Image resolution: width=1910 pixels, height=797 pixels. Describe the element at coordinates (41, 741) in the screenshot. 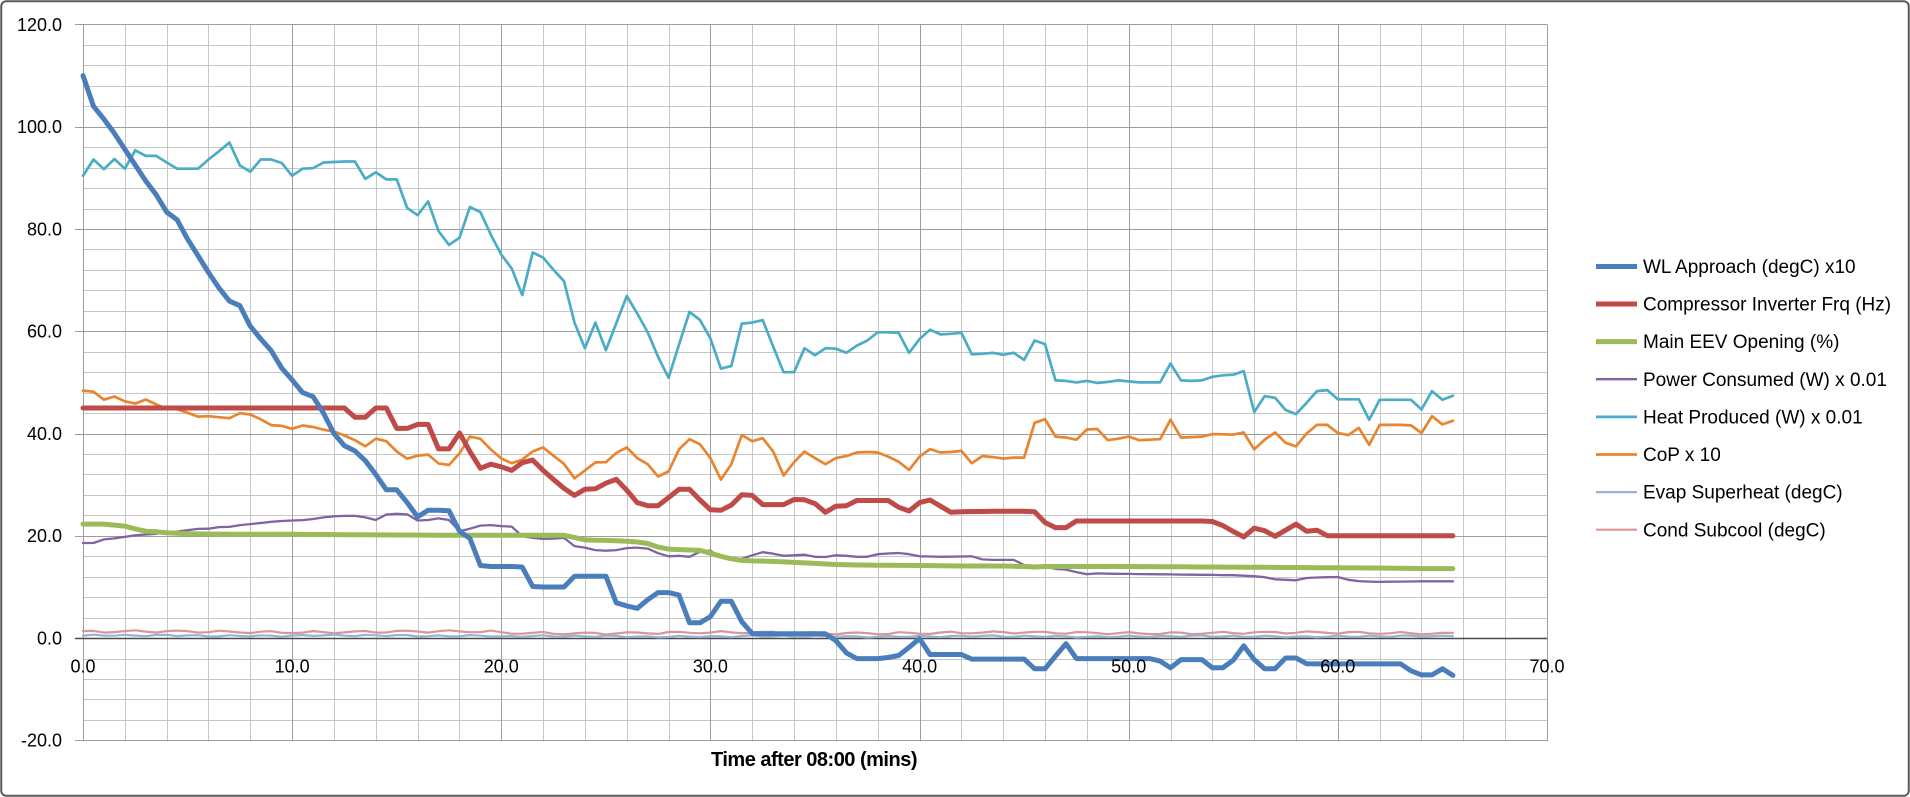

I see `svg-text: -20.0` at that location.